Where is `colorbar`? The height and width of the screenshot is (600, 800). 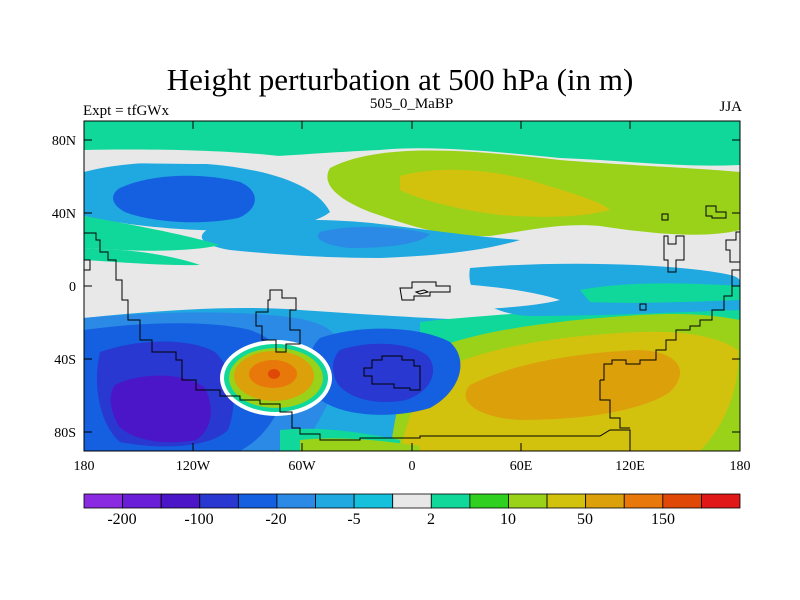 colorbar is located at coordinates (412, 501).